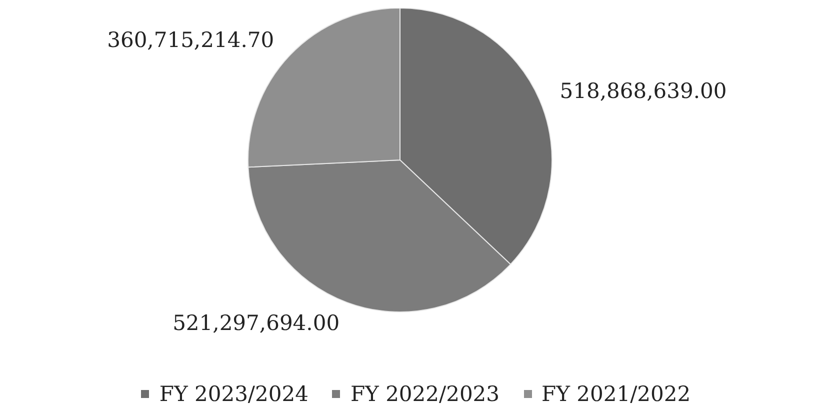 This screenshot has width=832, height=415. I want to click on data-label: 360,715,214.70, so click(190, 40).